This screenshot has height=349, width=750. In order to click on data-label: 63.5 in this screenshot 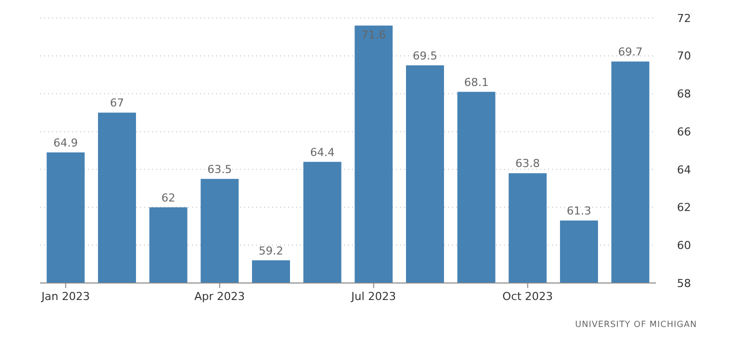, I will do `click(219, 169)`.